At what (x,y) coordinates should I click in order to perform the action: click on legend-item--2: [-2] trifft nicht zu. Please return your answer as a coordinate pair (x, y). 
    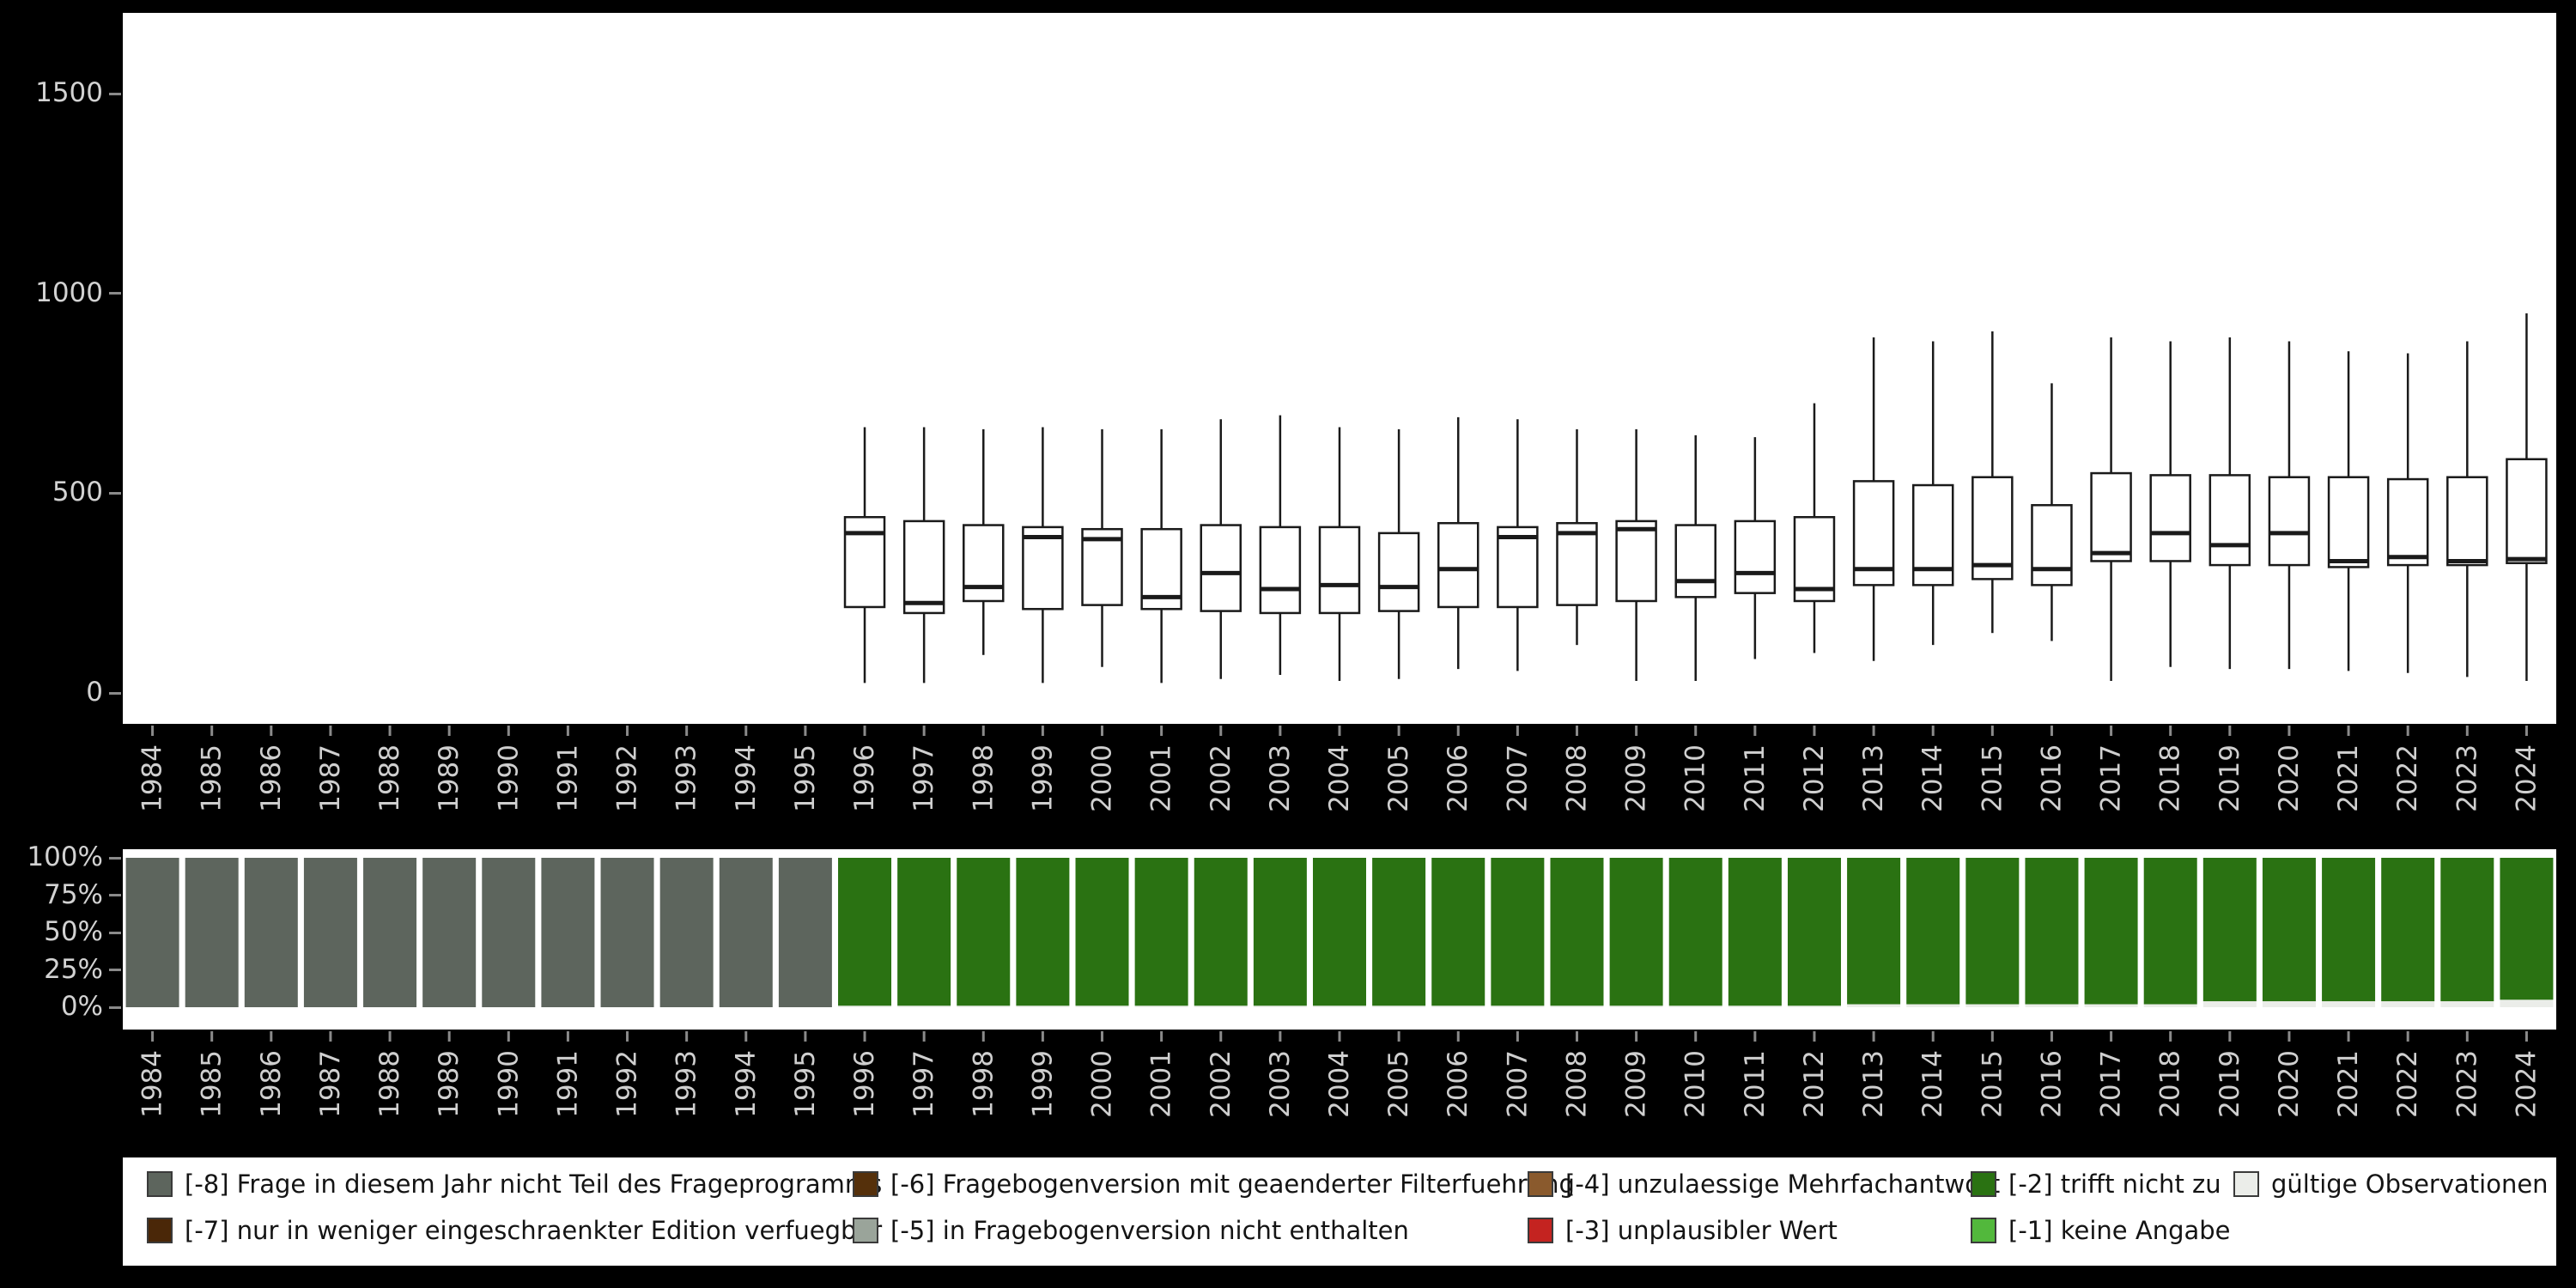
    Looking at the image, I should click on (2096, 1184).